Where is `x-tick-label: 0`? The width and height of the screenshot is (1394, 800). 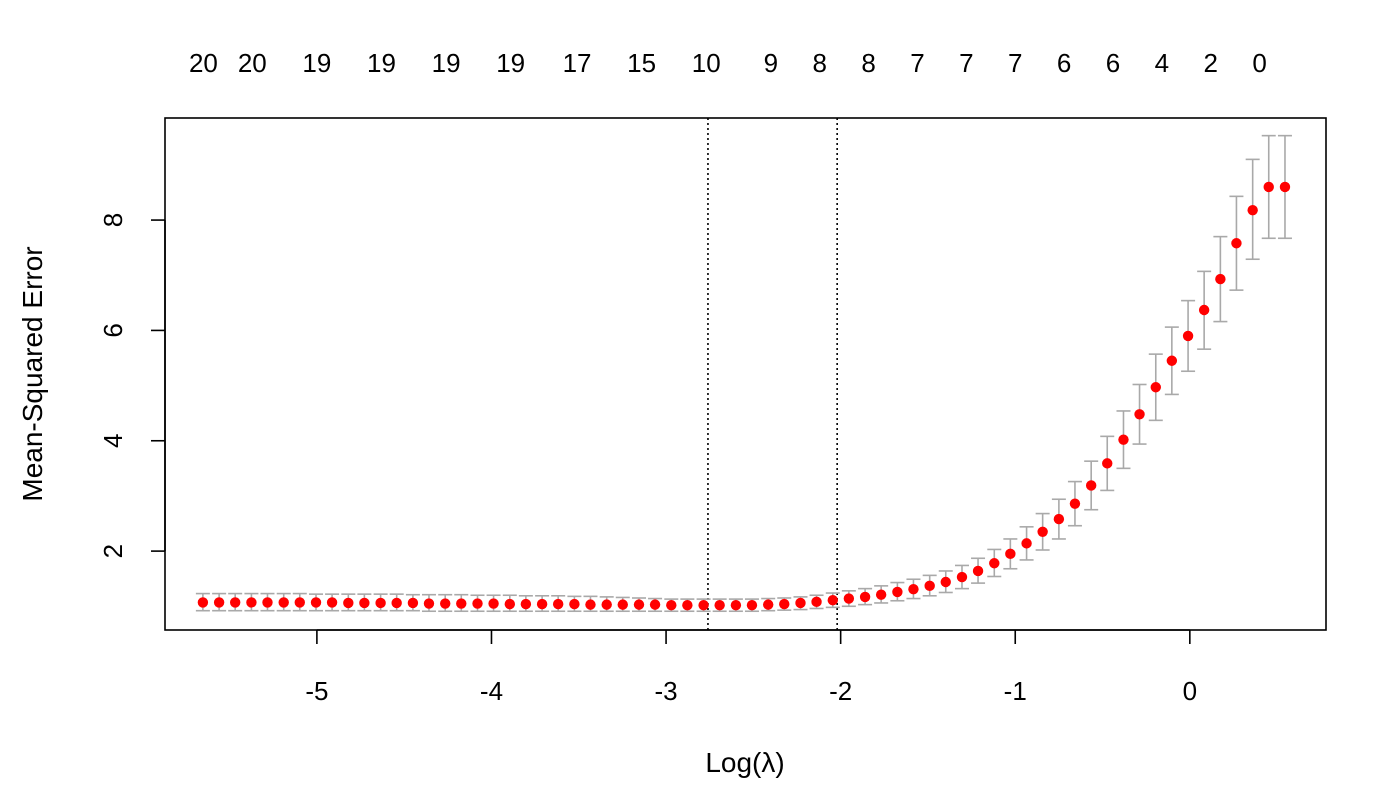 x-tick-label: 0 is located at coordinates (1190, 691).